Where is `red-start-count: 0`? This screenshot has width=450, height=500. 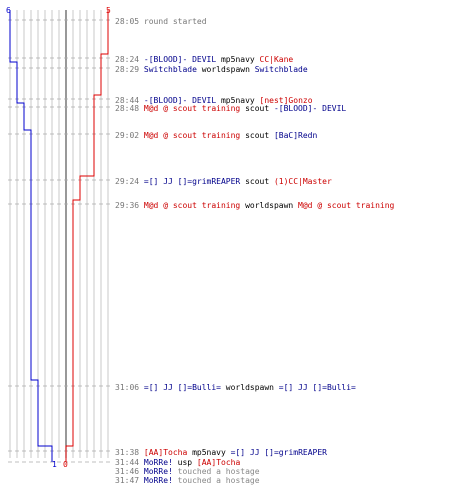 red-start-count: 0 is located at coordinates (65, 464).